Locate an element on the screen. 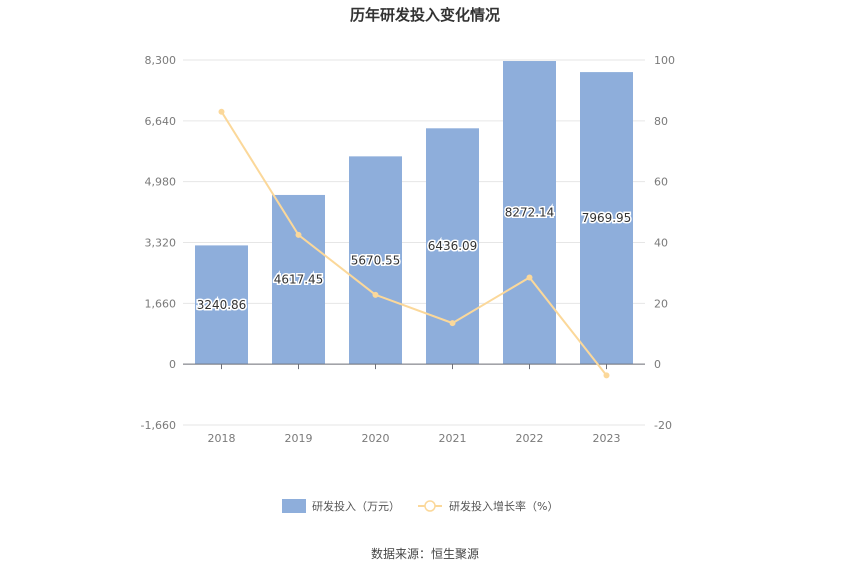 The height and width of the screenshot is (575, 850). bar-label-2020: 5670.55 is located at coordinates (376, 260).